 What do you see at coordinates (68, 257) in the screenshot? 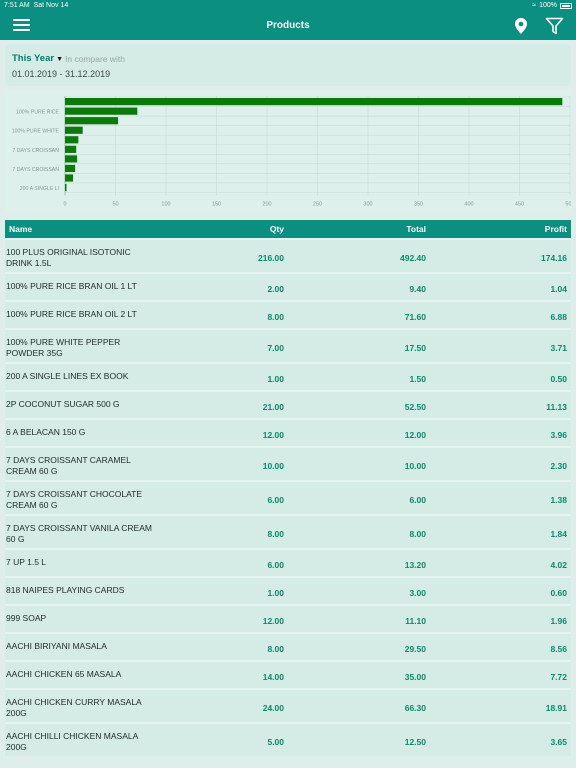
I see `row-product-name: 100 PLUS ORIGINAL ISOTONIC DRINK 1.5L` at bounding box center [68, 257].